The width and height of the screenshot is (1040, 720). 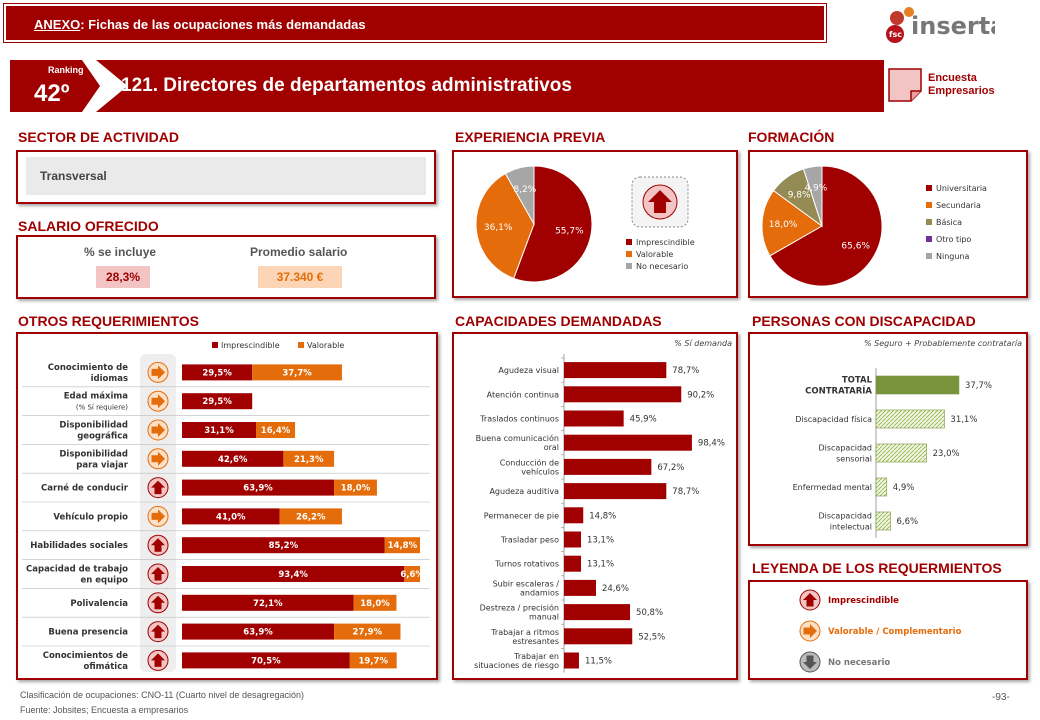 What do you see at coordinates (859, 663) in the screenshot?
I see `legend-item-label: No necesario` at bounding box center [859, 663].